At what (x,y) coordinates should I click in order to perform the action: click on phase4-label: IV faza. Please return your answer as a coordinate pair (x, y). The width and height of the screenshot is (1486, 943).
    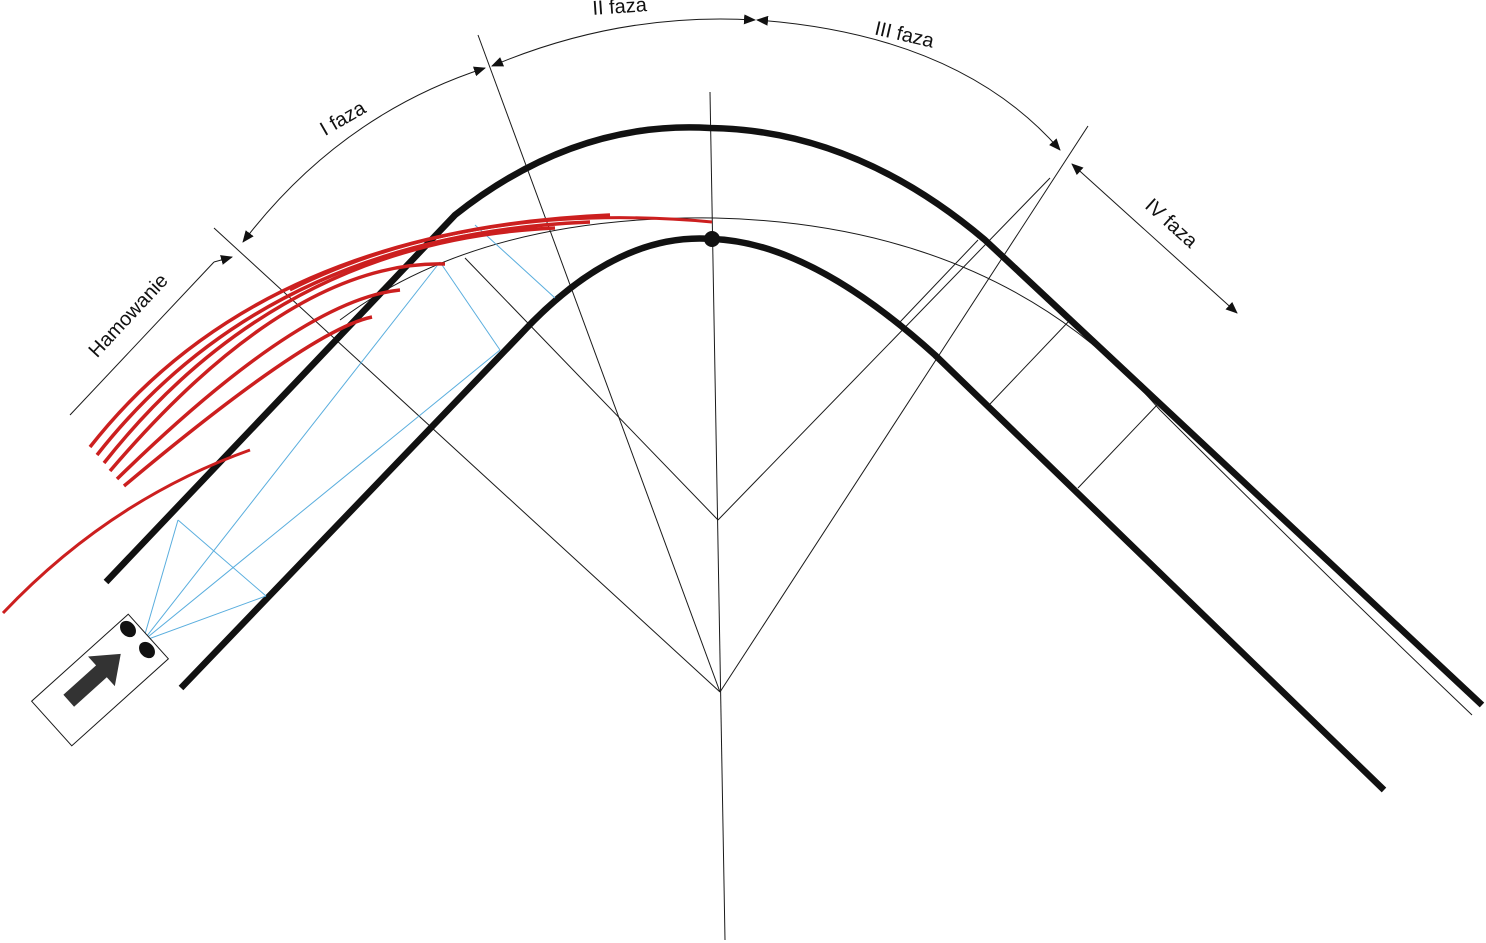
    Looking at the image, I should click on (1172, 224).